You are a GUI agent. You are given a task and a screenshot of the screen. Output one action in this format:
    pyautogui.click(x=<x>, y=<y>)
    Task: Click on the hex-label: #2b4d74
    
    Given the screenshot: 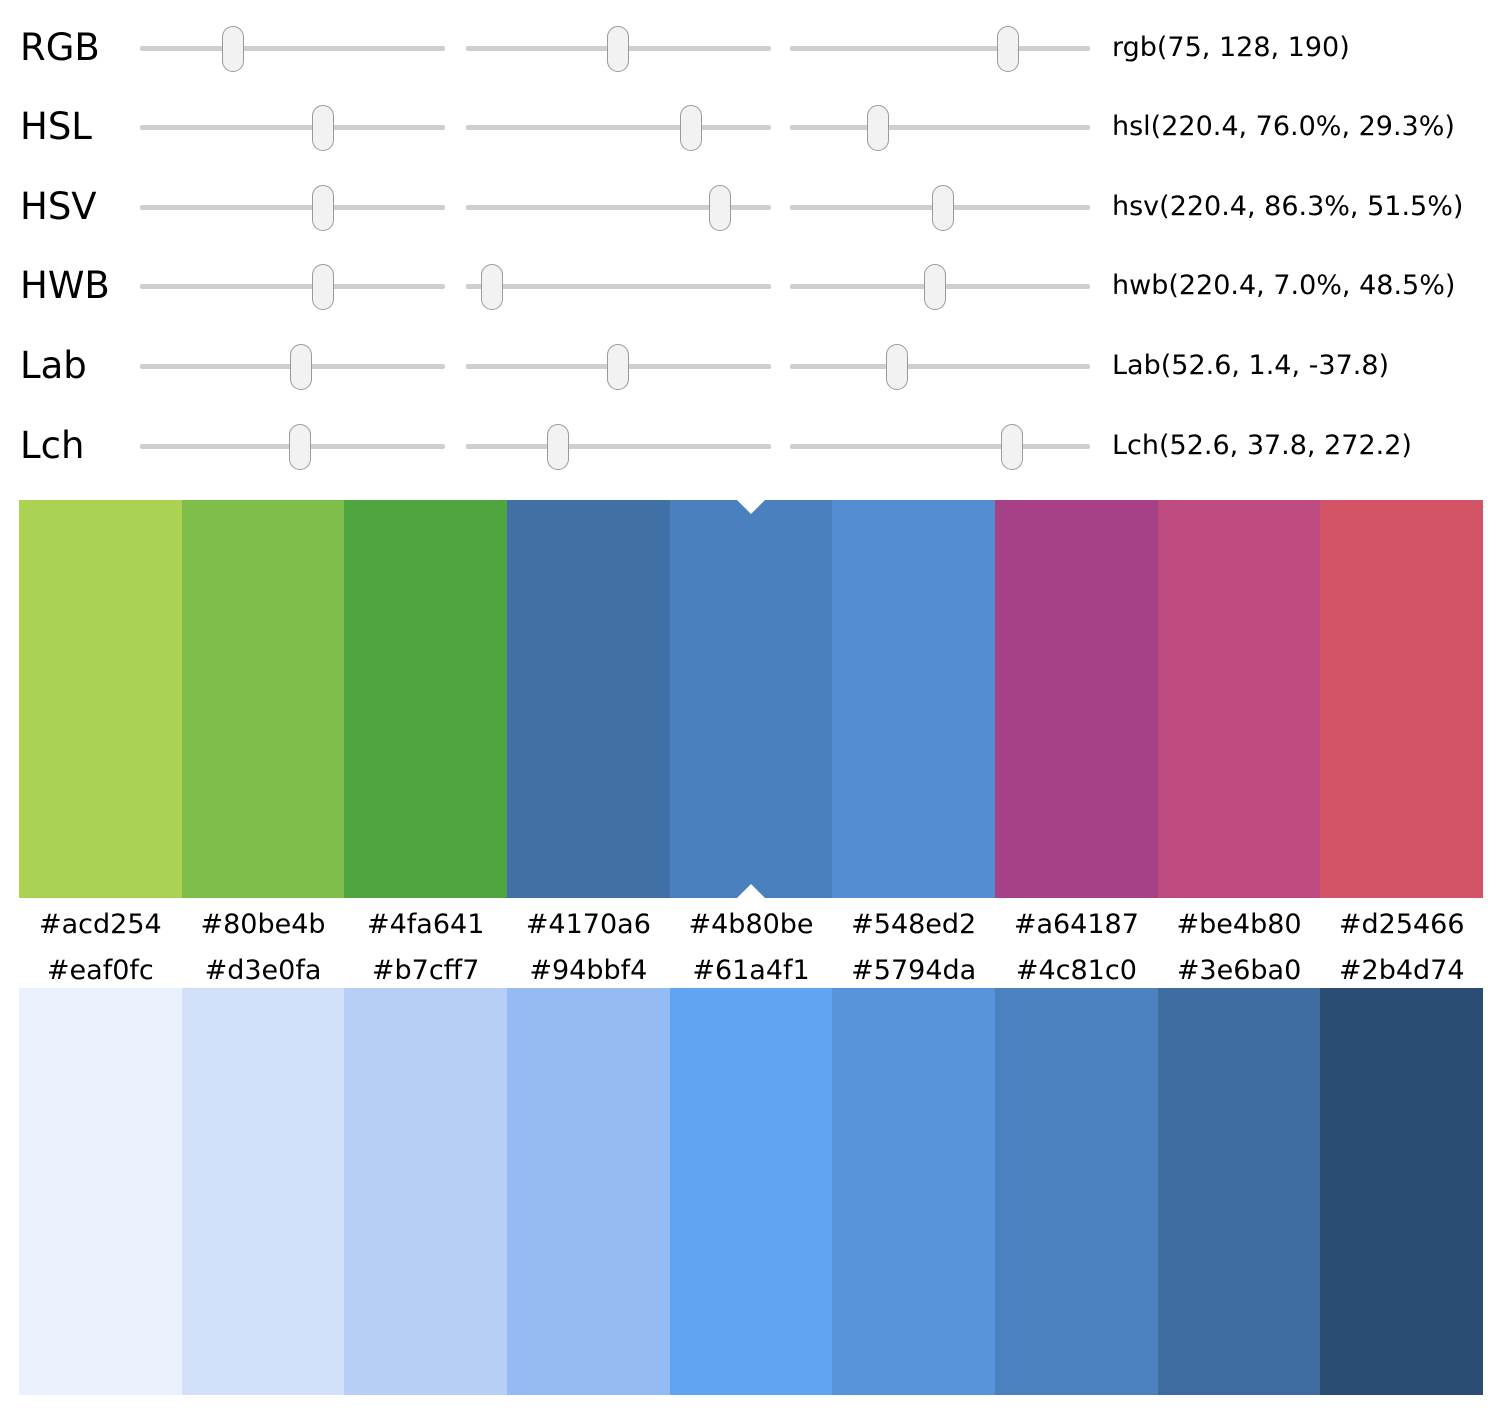 What is the action you would take?
    pyautogui.click(x=1401, y=970)
    